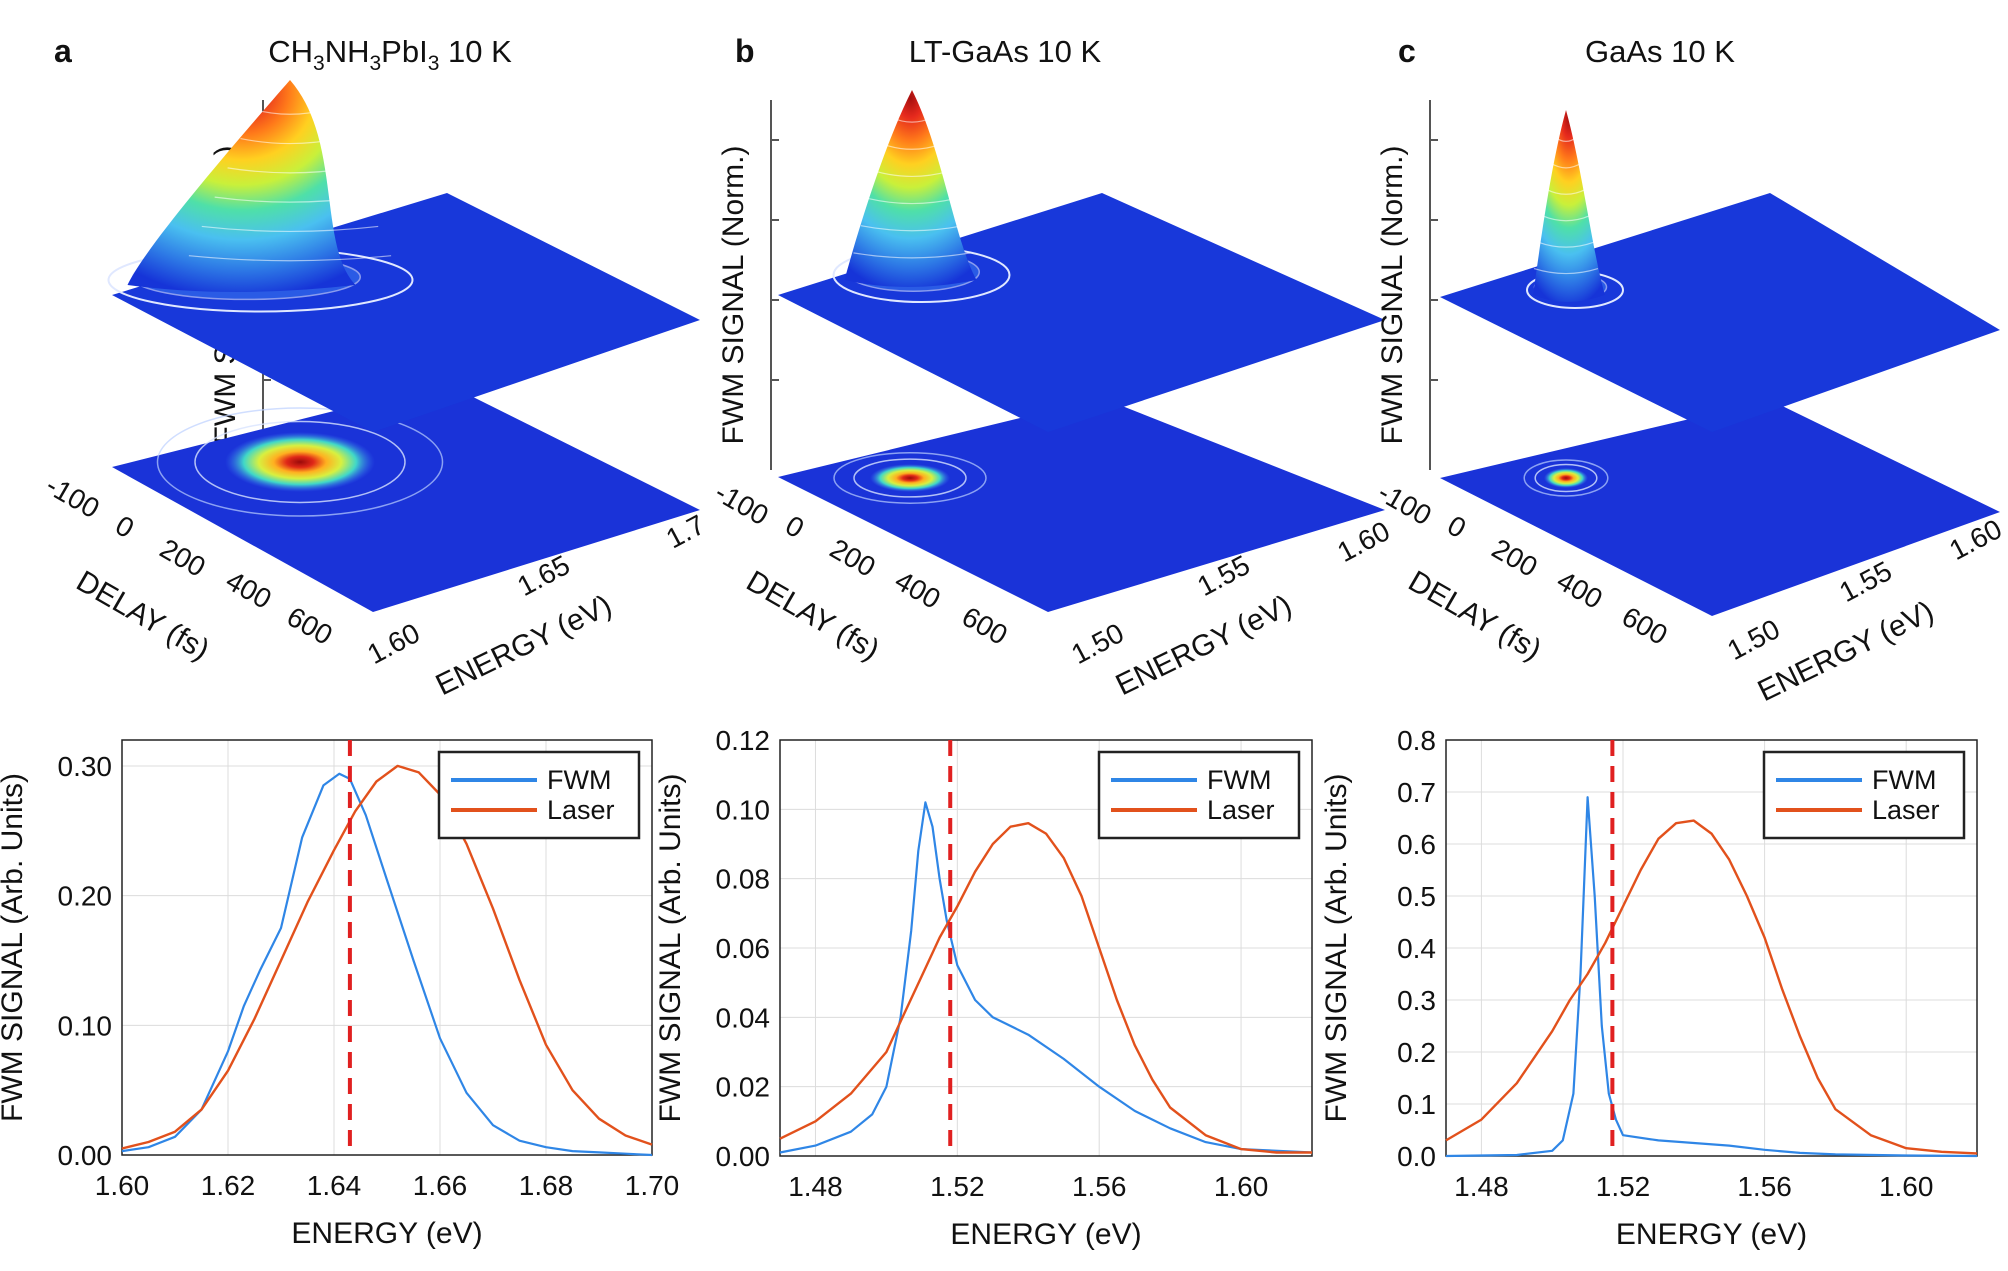 This screenshot has width=2008, height=1271. I want to click on y-tick-label: 0.06, so click(743, 948).